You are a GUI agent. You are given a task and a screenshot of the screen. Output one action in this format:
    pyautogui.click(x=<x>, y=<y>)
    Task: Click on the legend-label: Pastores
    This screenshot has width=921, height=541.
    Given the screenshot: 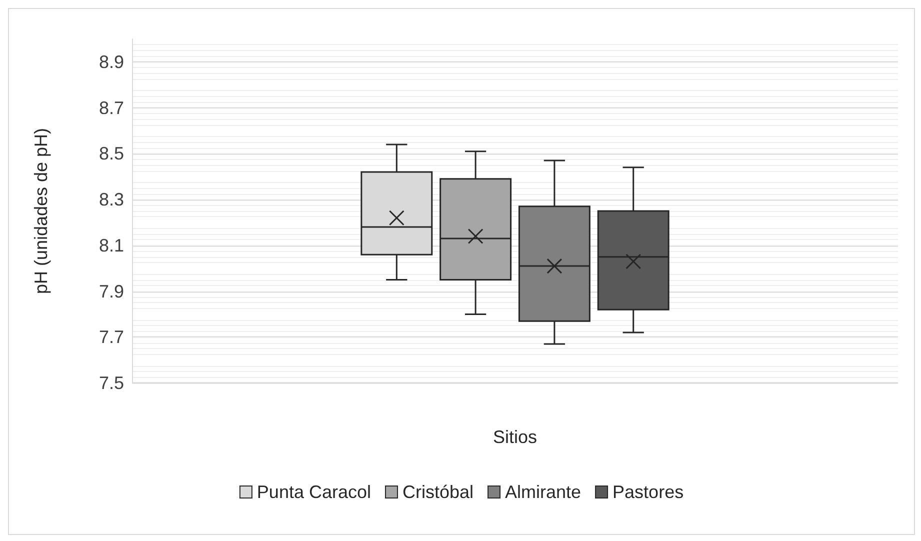 What is the action you would take?
    pyautogui.click(x=648, y=492)
    